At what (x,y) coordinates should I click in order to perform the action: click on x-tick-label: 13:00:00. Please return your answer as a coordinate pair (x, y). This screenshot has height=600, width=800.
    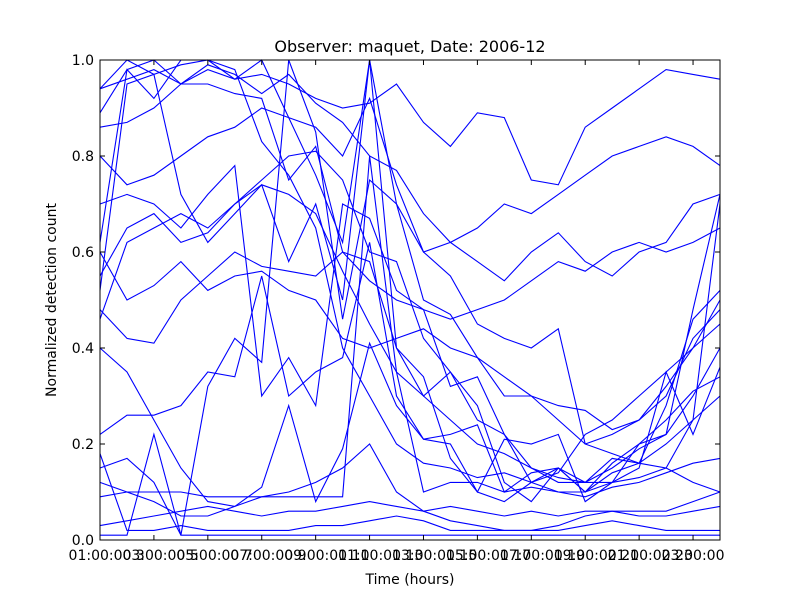
    Looking at the image, I should click on (423, 556).